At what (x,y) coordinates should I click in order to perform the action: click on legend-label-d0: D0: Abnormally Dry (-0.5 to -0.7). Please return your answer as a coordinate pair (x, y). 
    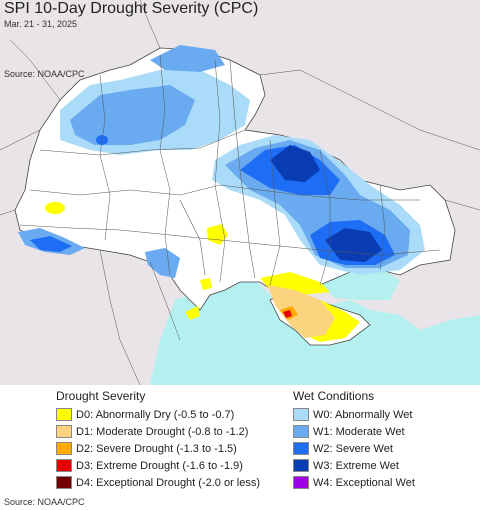
    Looking at the image, I should click on (155, 414).